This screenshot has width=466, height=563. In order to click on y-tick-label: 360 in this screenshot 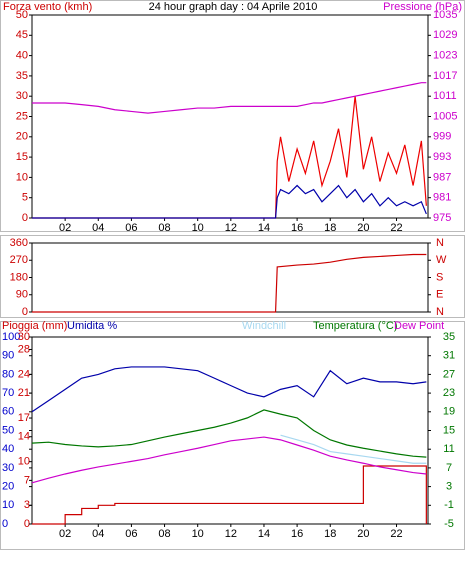, I will do `click(19, 243)`.